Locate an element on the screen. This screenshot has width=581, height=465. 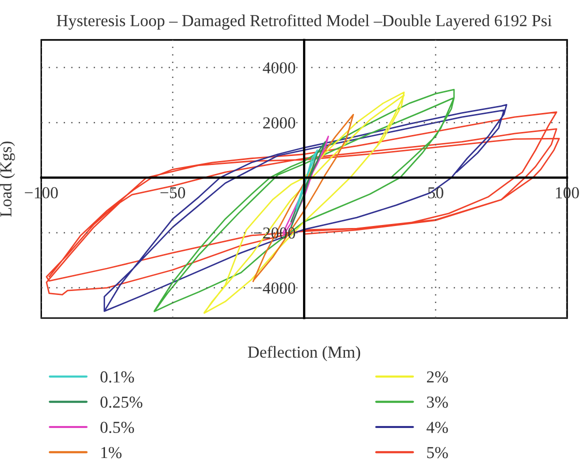
legend-label: 4% is located at coordinates (437, 428).